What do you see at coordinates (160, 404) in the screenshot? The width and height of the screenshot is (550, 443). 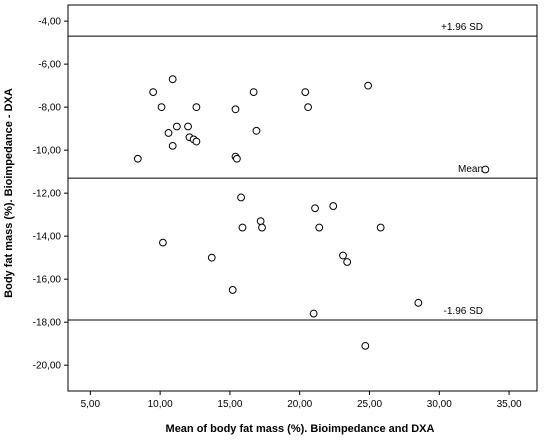 I see `x-tick-label: 10,00` at bounding box center [160, 404].